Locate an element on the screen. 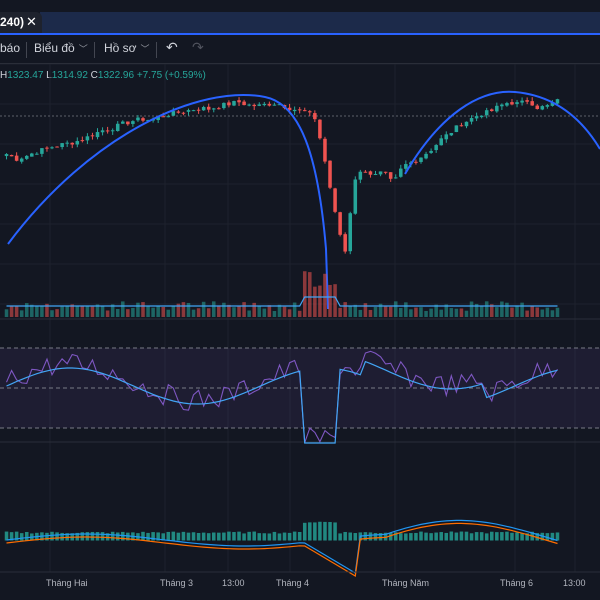 This screenshot has width=600, height=600. chart-menu-label: Biểu đồ is located at coordinates (54, 48).